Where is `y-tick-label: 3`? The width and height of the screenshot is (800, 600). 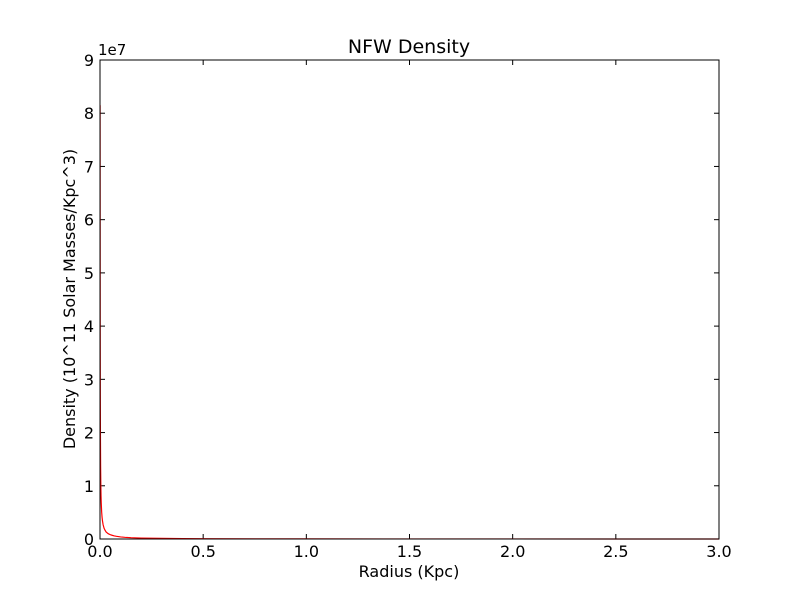 y-tick-label: 3 is located at coordinates (89, 379).